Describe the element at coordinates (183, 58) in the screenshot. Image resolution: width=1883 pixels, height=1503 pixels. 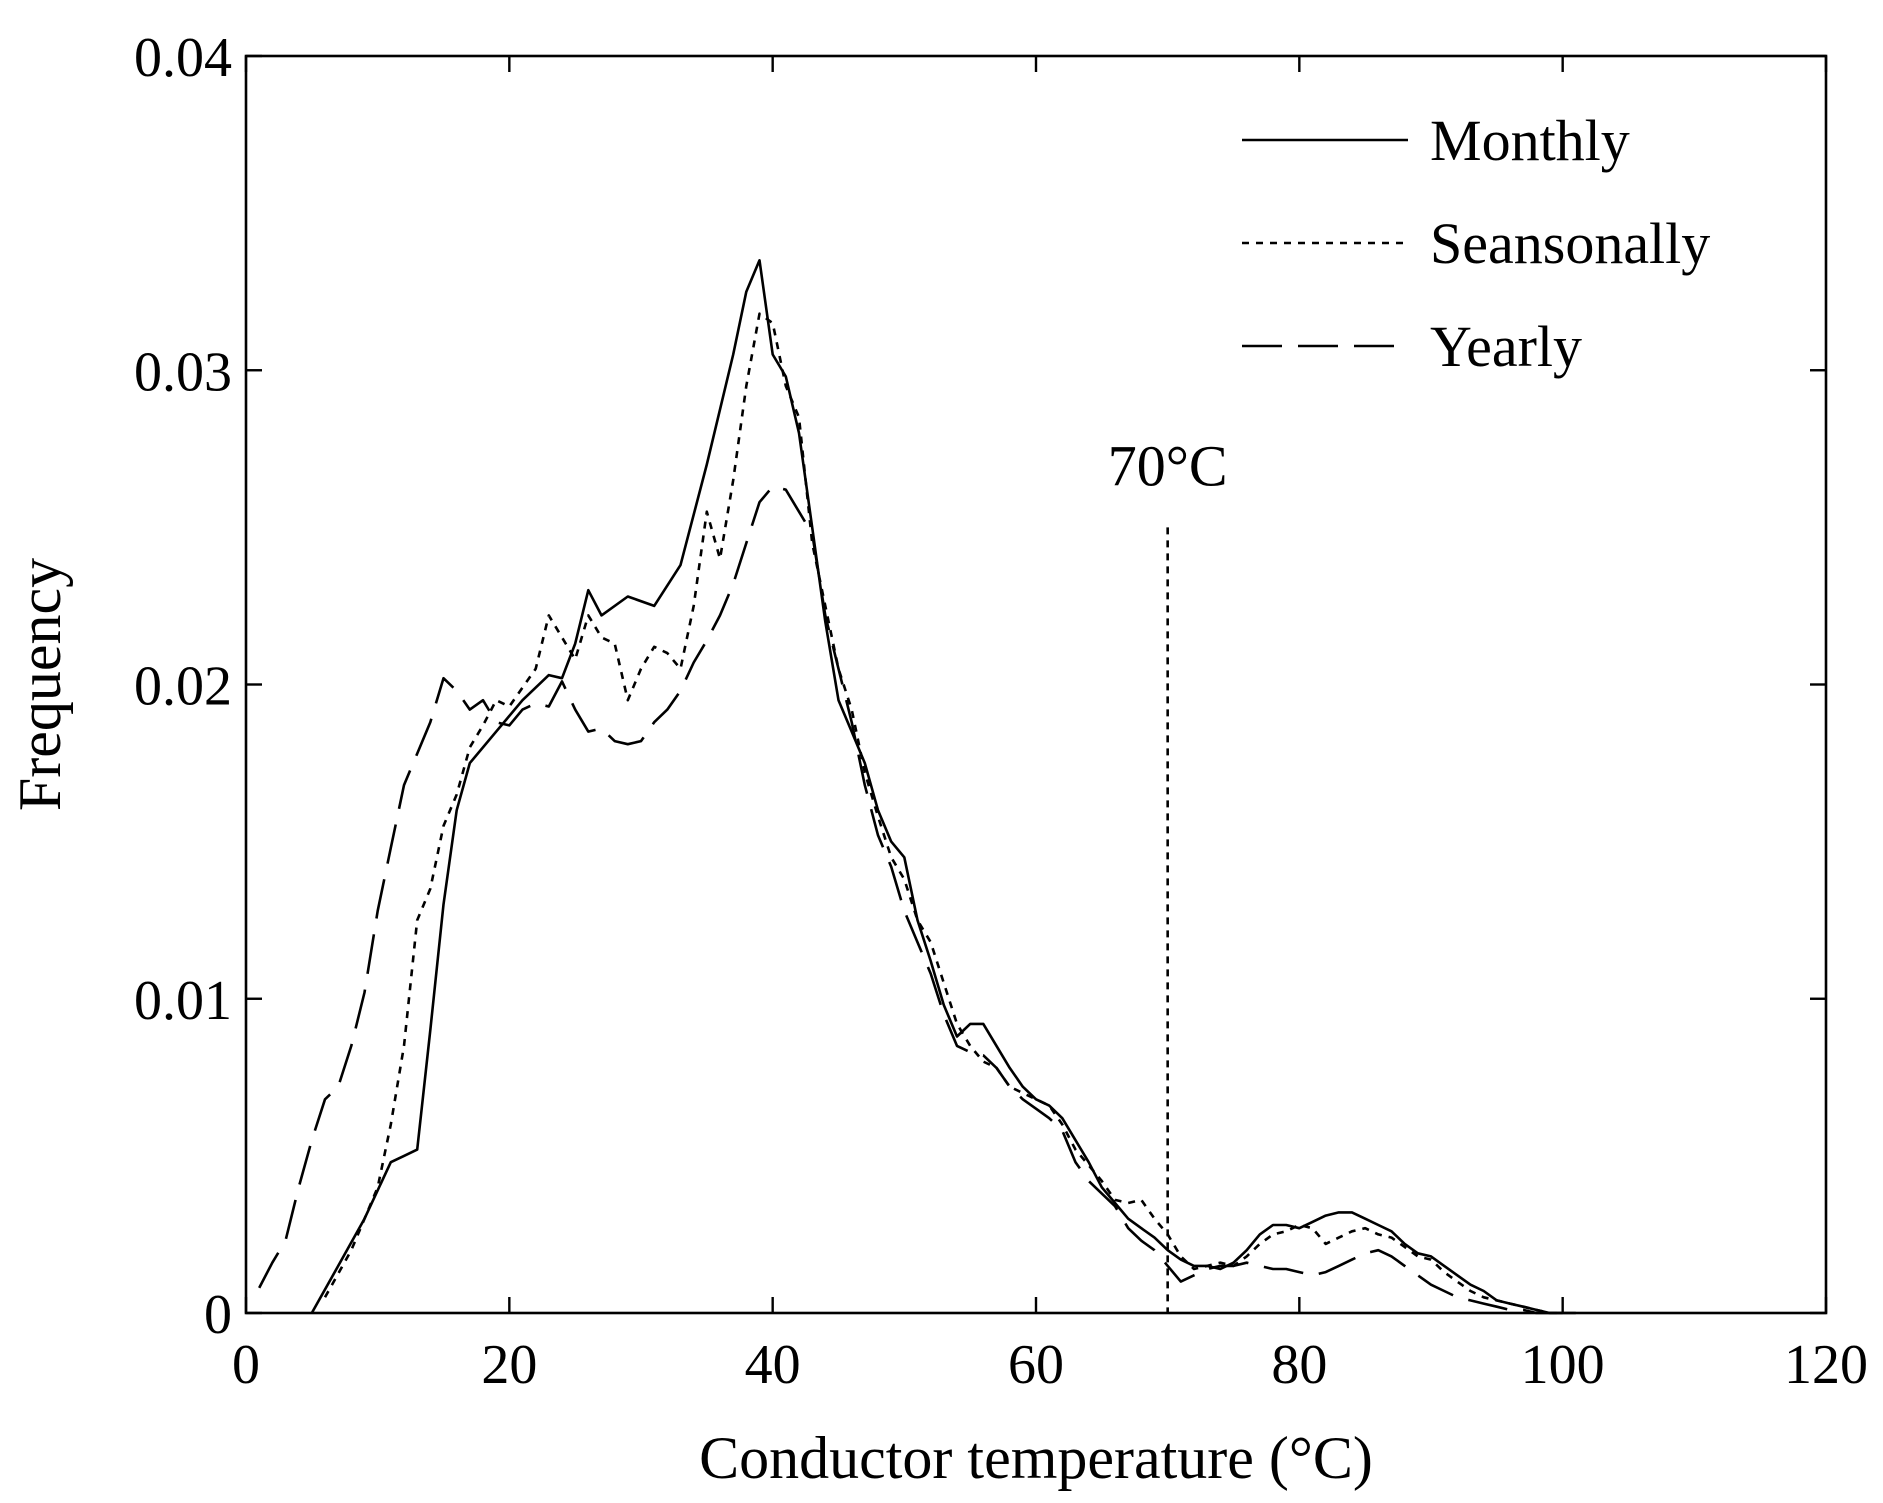
I see `y-tick-label: 0.04` at that location.